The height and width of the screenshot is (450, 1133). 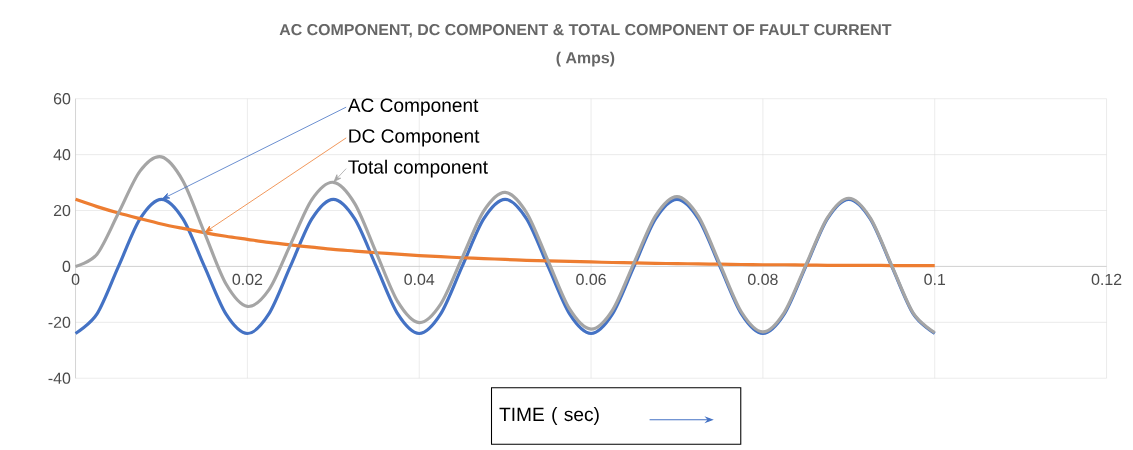 What do you see at coordinates (66, 266) in the screenshot?
I see `y-tick-label: 0` at bounding box center [66, 266].